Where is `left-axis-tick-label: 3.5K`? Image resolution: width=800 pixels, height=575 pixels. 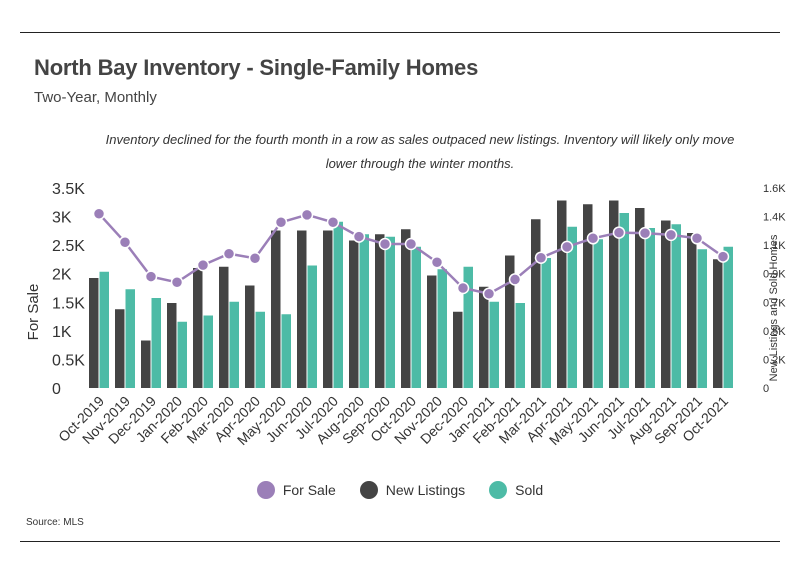
left-axis-tick-label: 3.5K is located at coordinates (68, 189).